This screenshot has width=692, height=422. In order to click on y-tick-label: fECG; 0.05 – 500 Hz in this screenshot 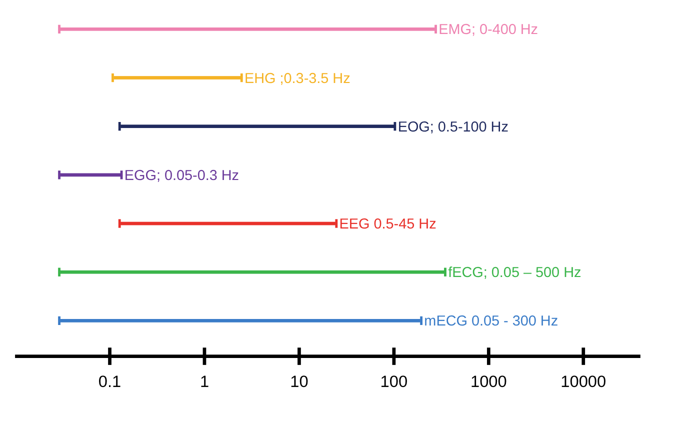, I will do `click(515, 273)`.